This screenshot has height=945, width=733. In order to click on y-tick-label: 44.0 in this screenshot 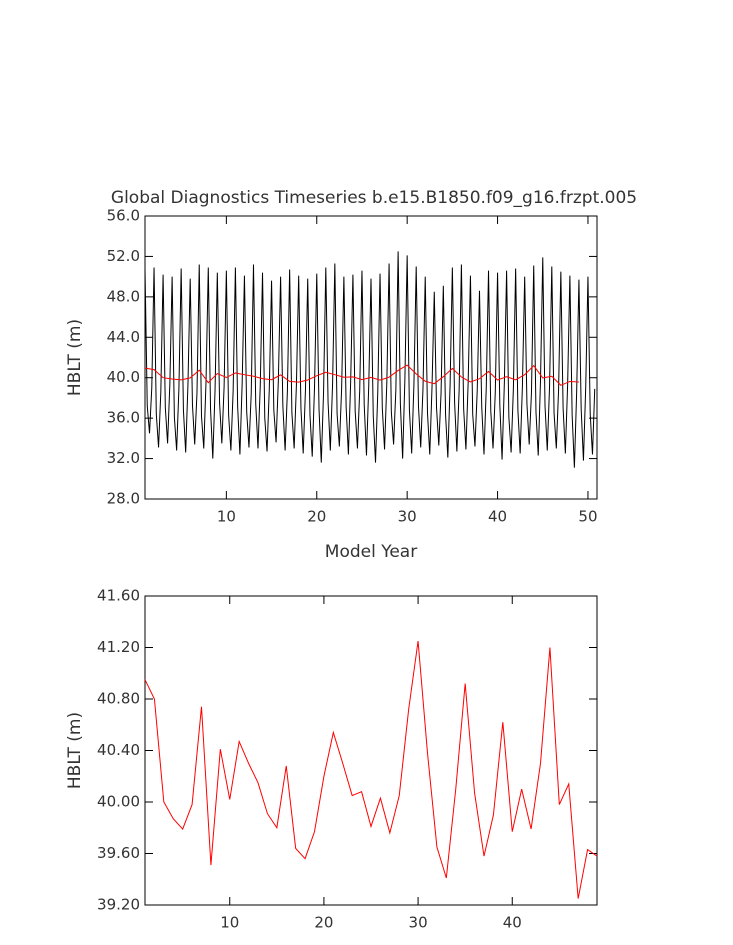, I will do `click(123, 337)`.